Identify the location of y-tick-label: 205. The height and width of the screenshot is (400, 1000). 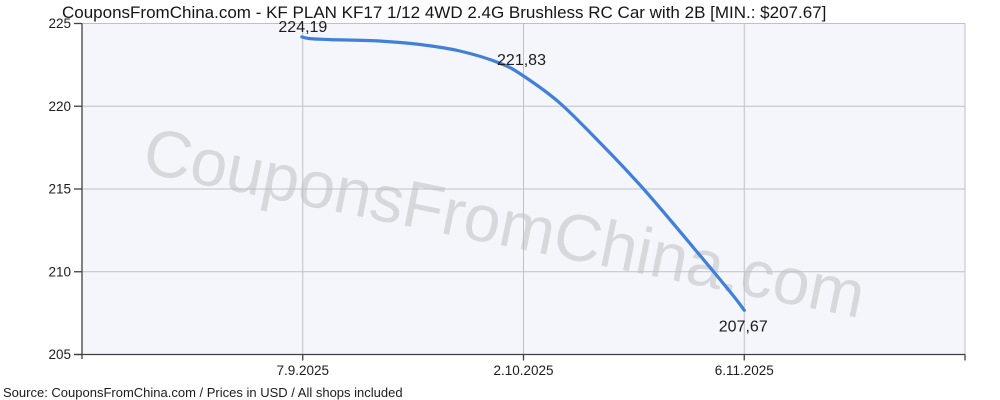
(59, 354).